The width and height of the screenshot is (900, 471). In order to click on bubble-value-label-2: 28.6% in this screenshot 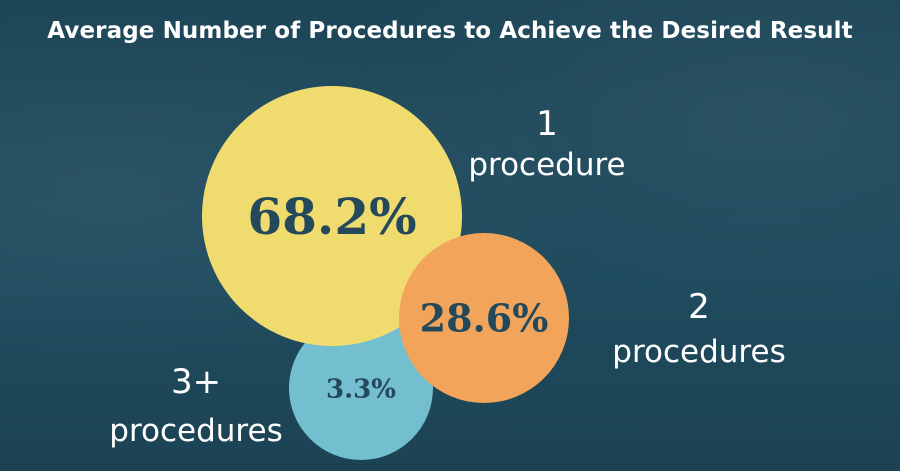, I will do `click(484, 318)`.